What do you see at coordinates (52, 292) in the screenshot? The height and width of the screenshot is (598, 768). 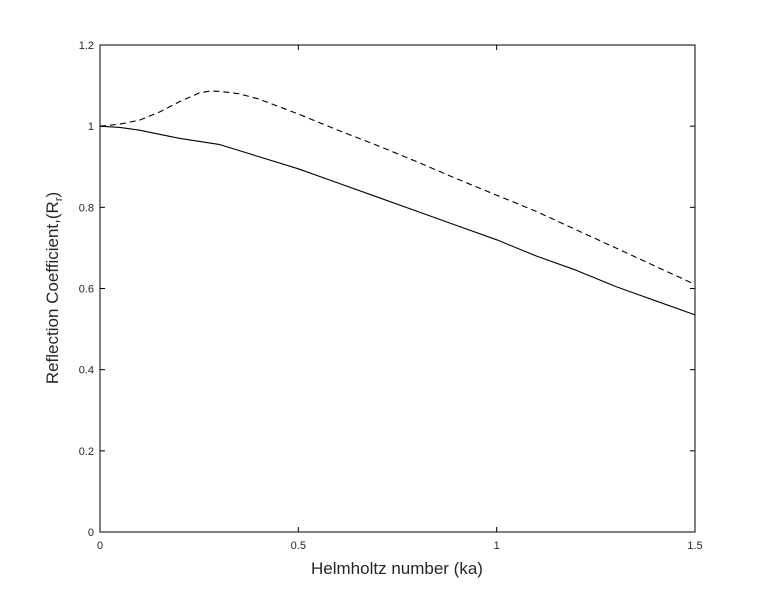 I see `y-axis-label-main: Reflection Coefficient,(R` at bounding box center [52, 292].